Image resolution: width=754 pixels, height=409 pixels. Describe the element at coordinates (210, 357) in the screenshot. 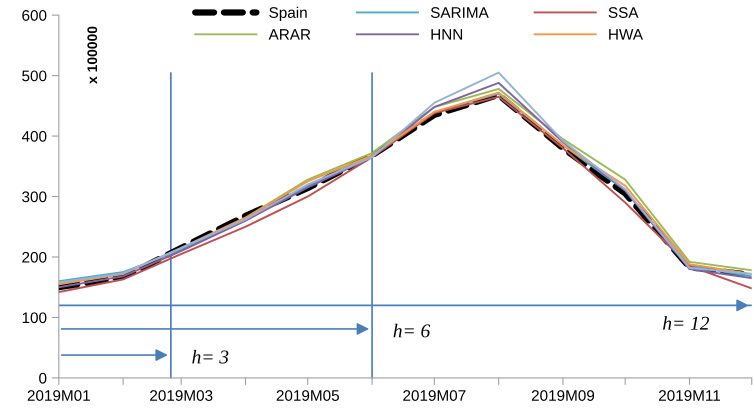

I see `ref-line-label: h= 3` at that location.